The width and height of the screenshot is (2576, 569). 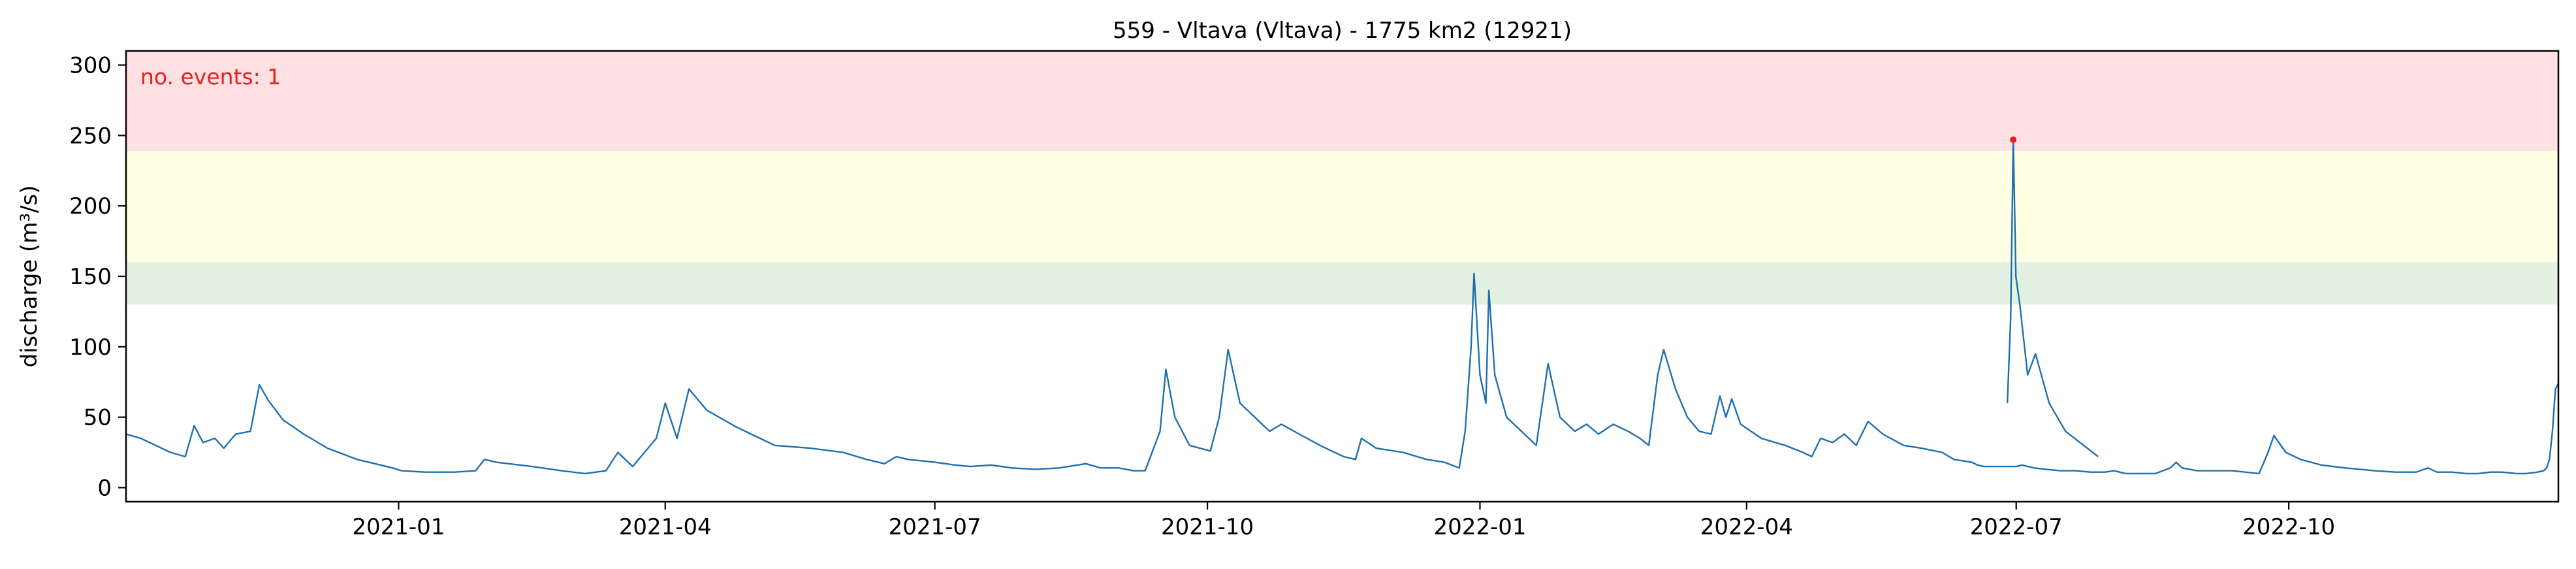 I want to click on event-marker, so click(x=2014, y=139).